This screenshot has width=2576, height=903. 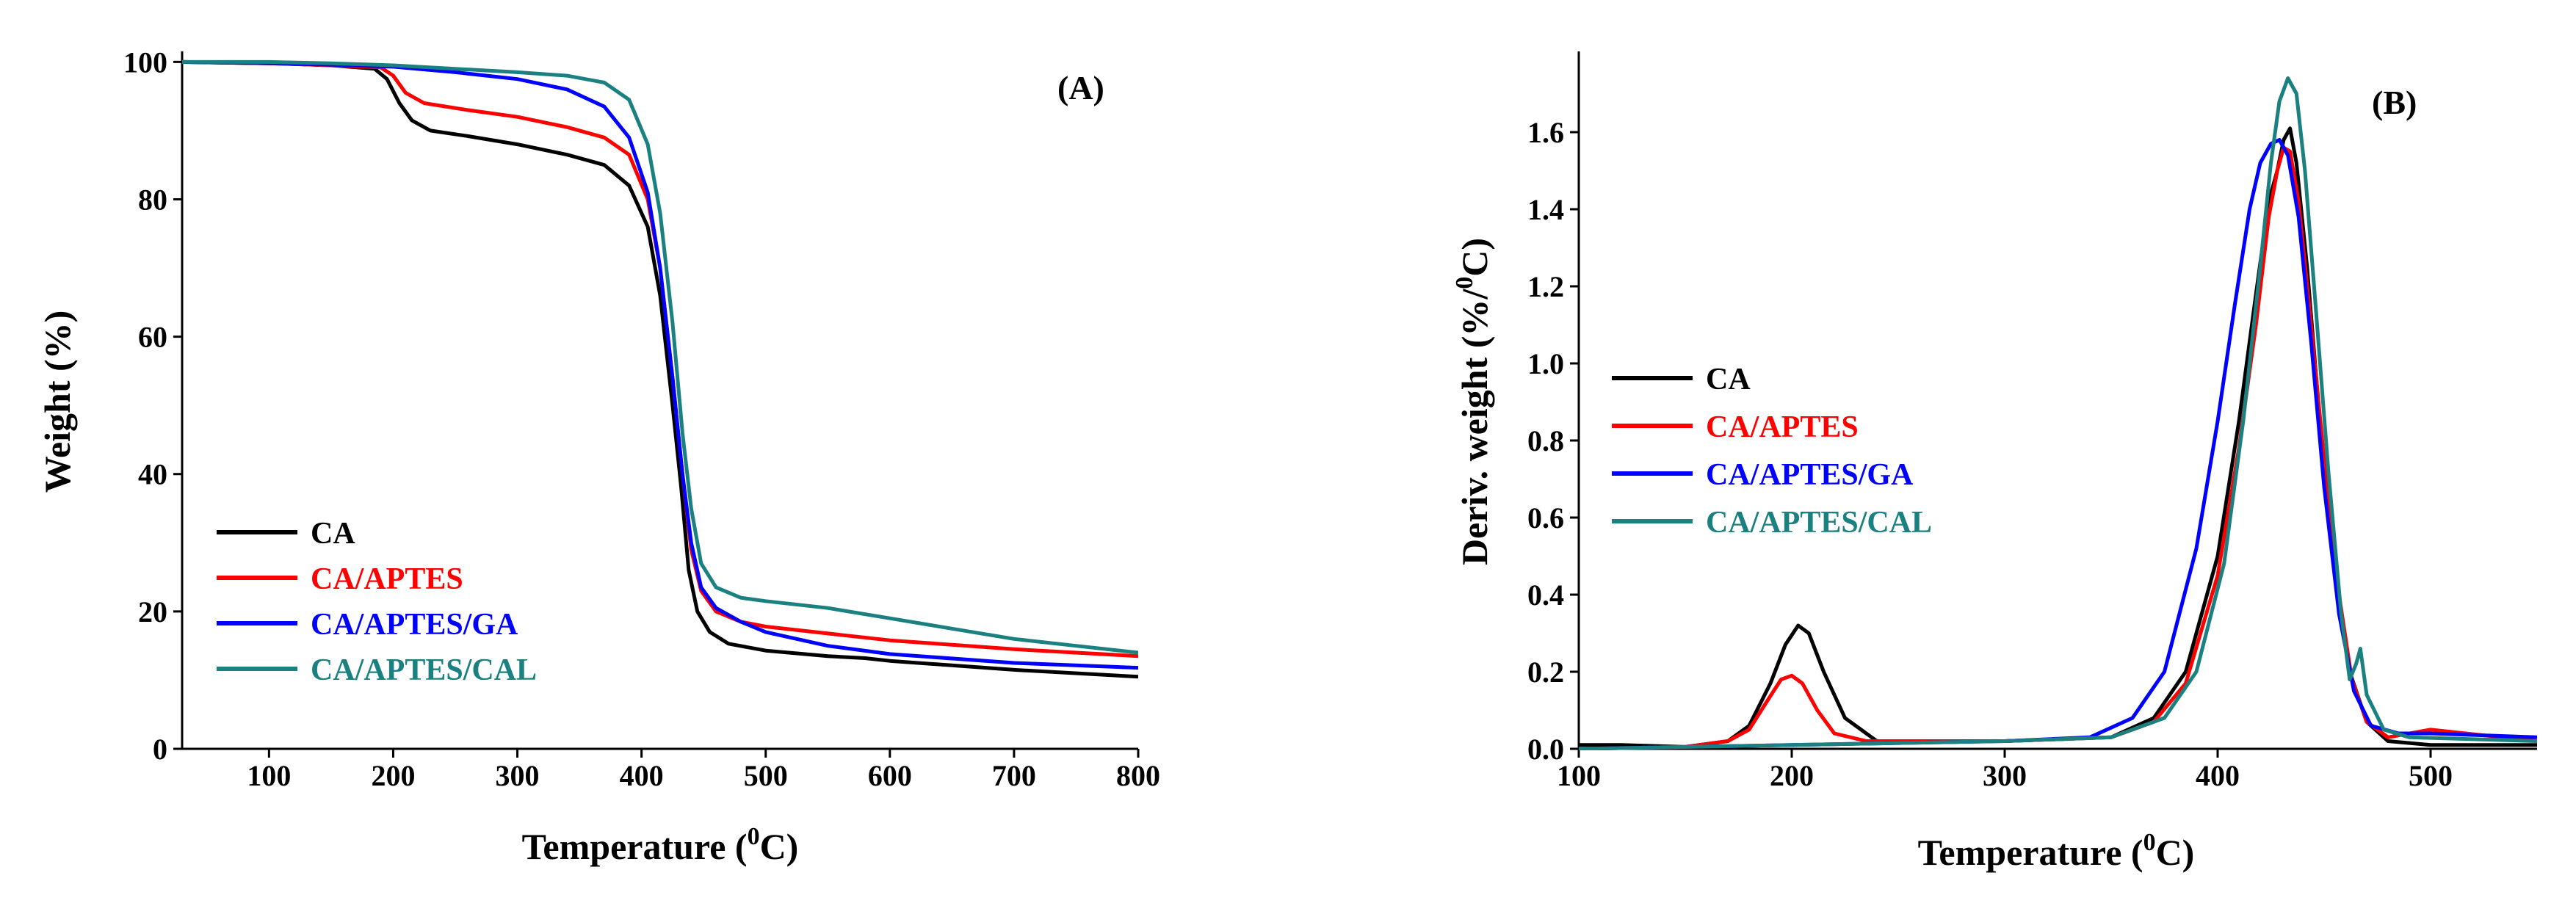 I want to click on panela-x-tick-label: 300, so click(x=518, y=775).